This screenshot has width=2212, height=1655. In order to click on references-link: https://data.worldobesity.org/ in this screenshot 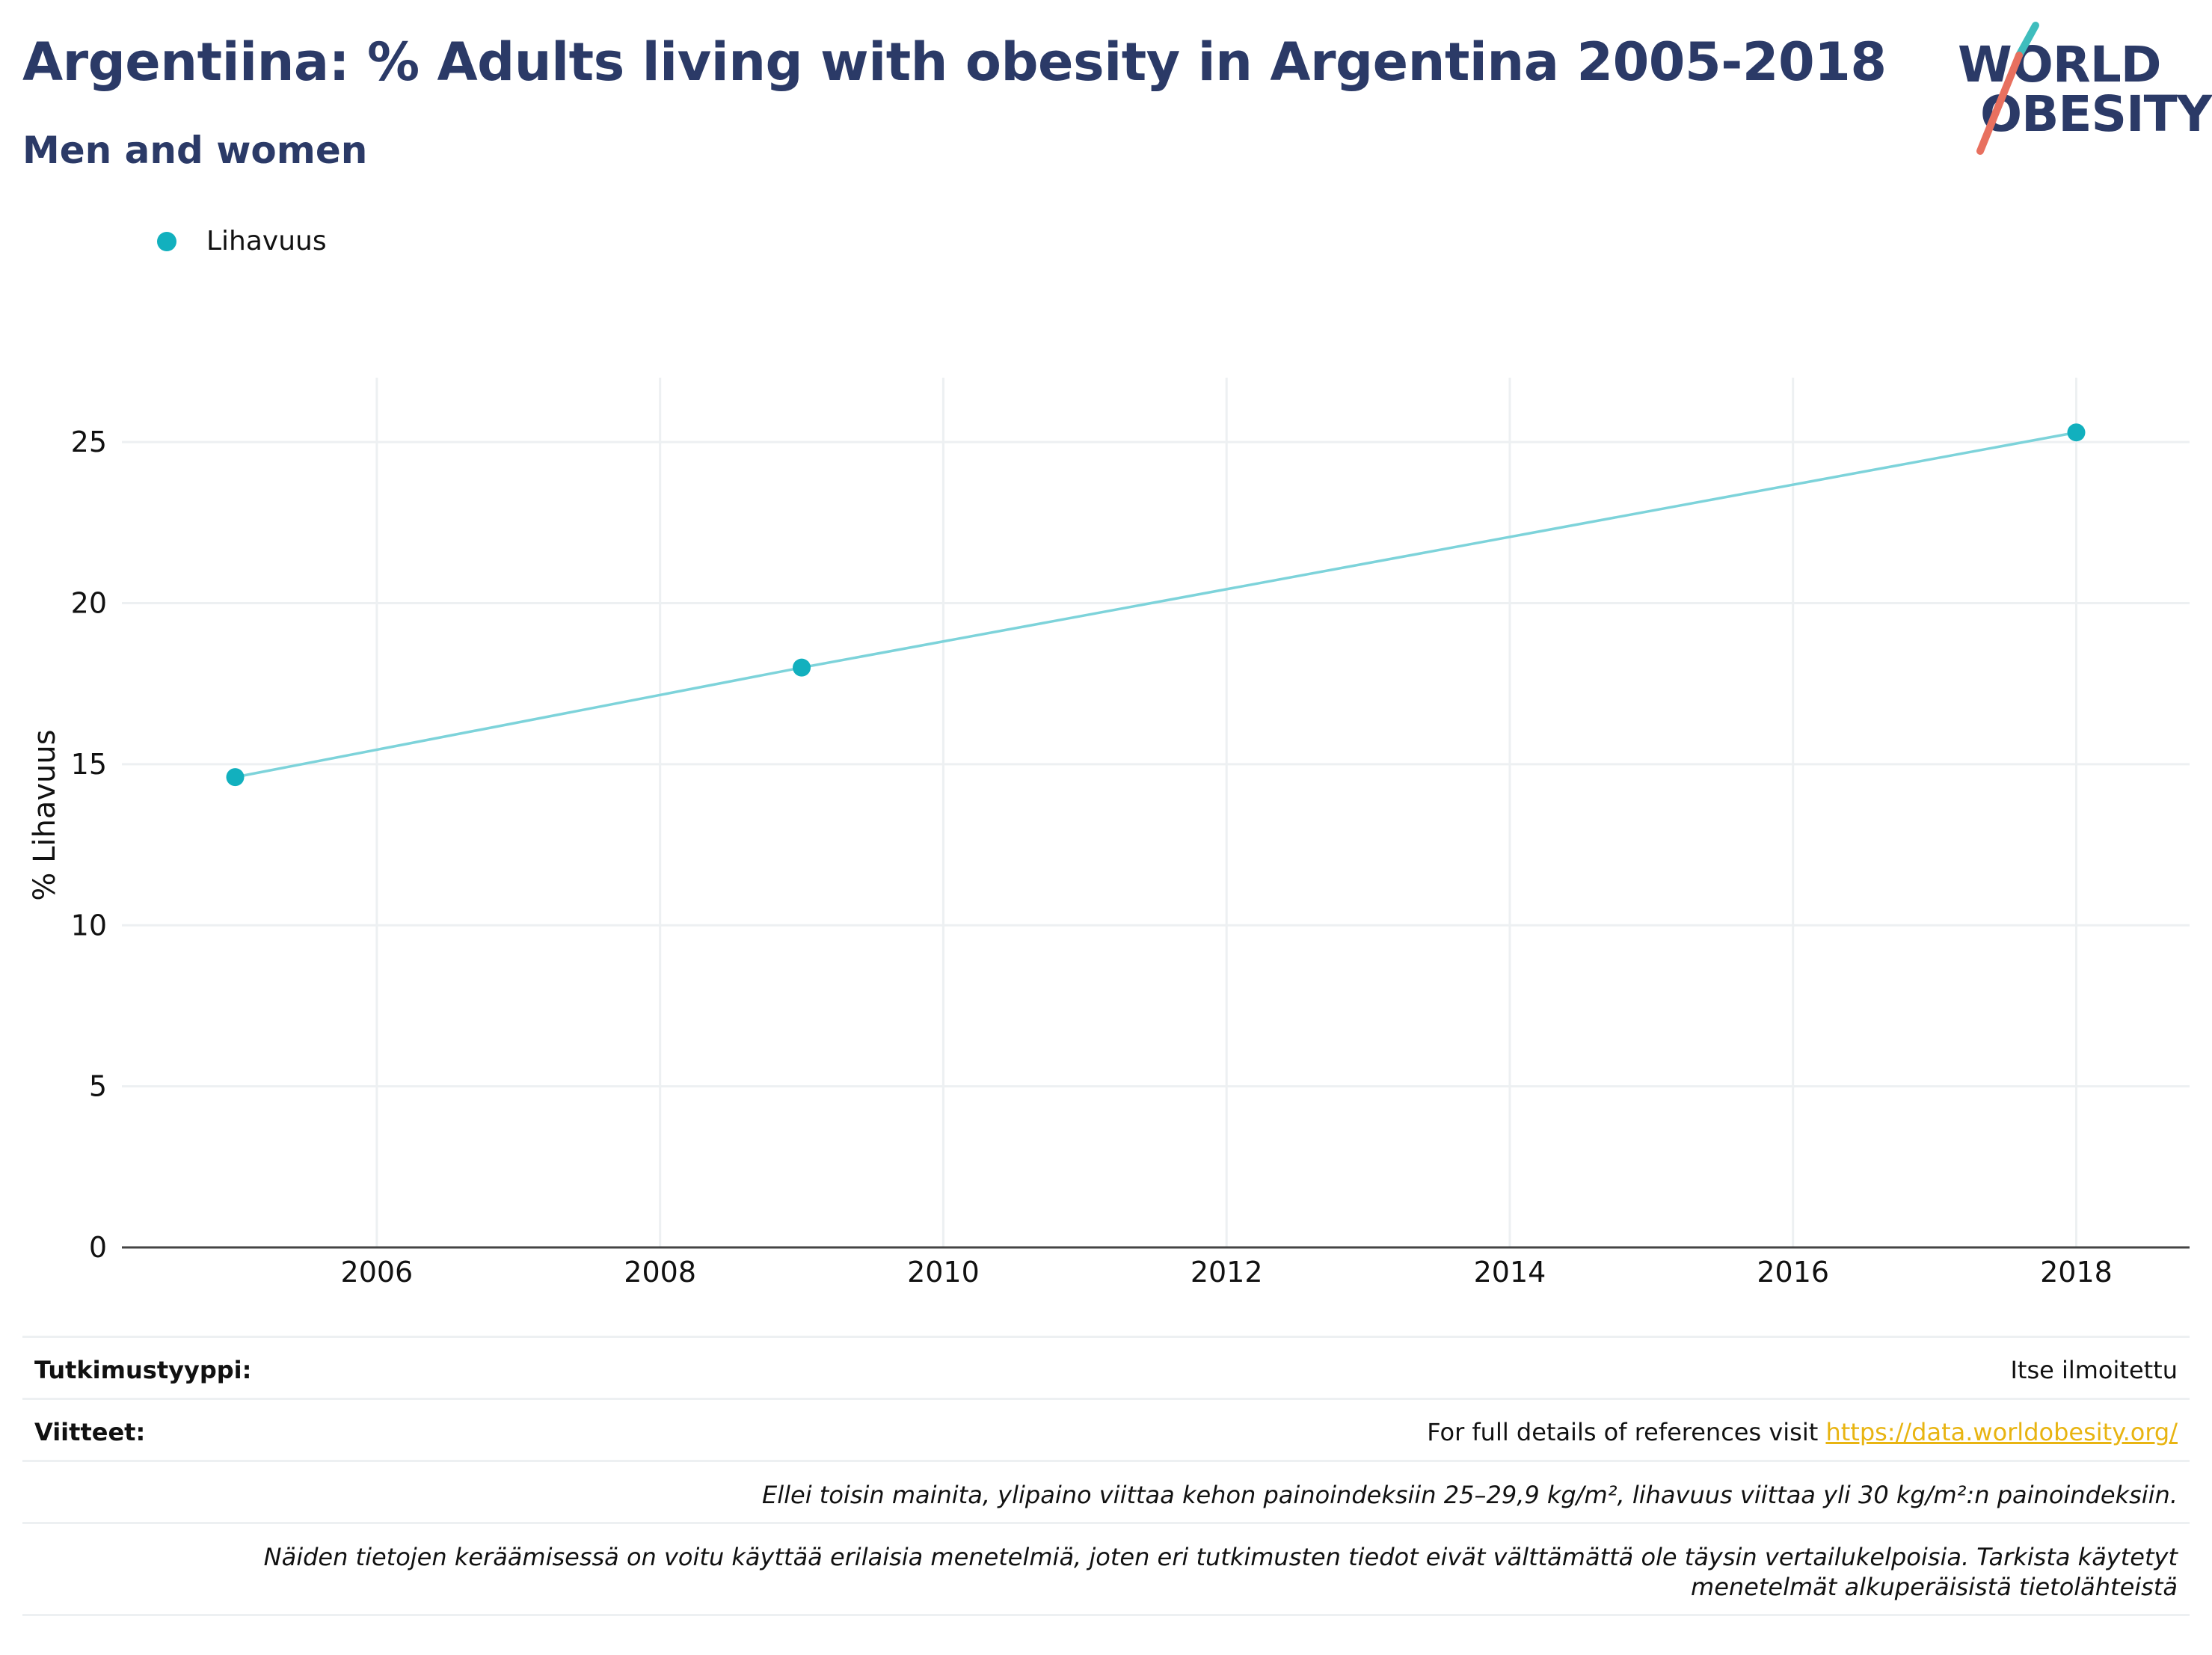, I will do `click(2001, 1432)`.